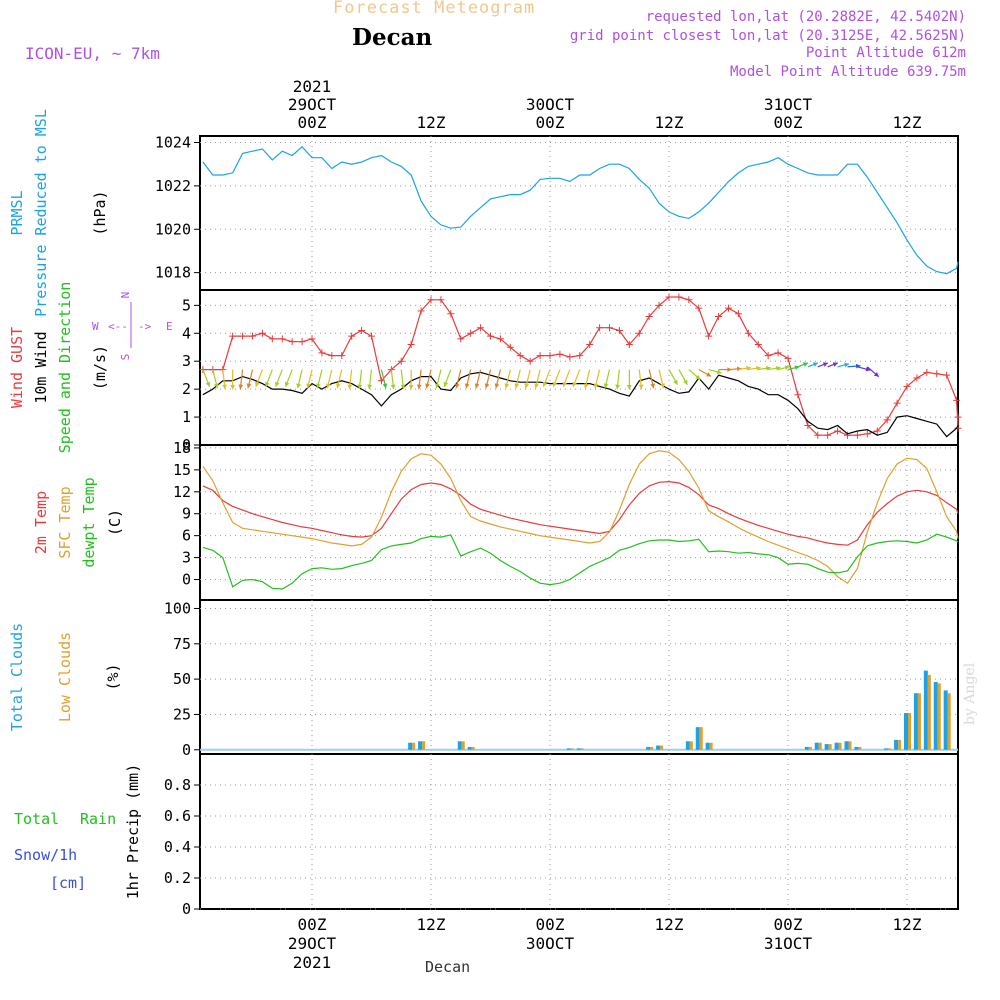 Image resolution: width=1000 pixels, height=1000 pixels. What do you see at coordinates (669, 924) in the screenshot?
I see `bottom-time-label: 12Z` at bounding box center [669, 924].